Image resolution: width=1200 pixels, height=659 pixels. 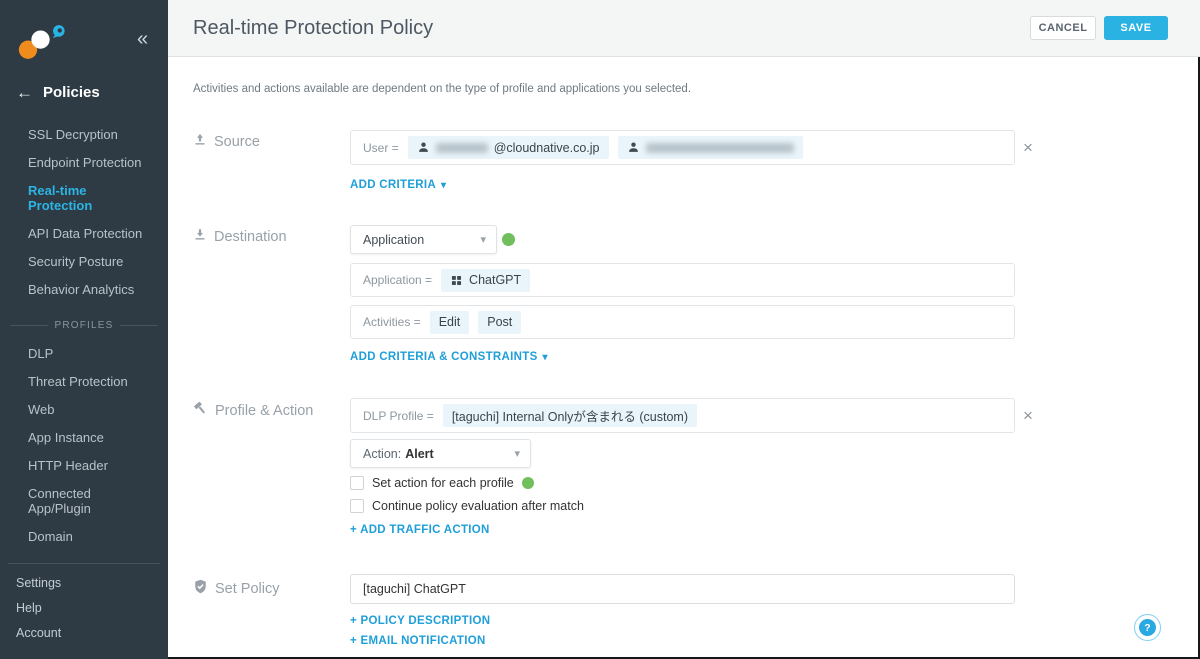 What do you see at coordinates (419, 453) in the screenshot?
I see `action-value: Alert` at bounding box center [419, 453].